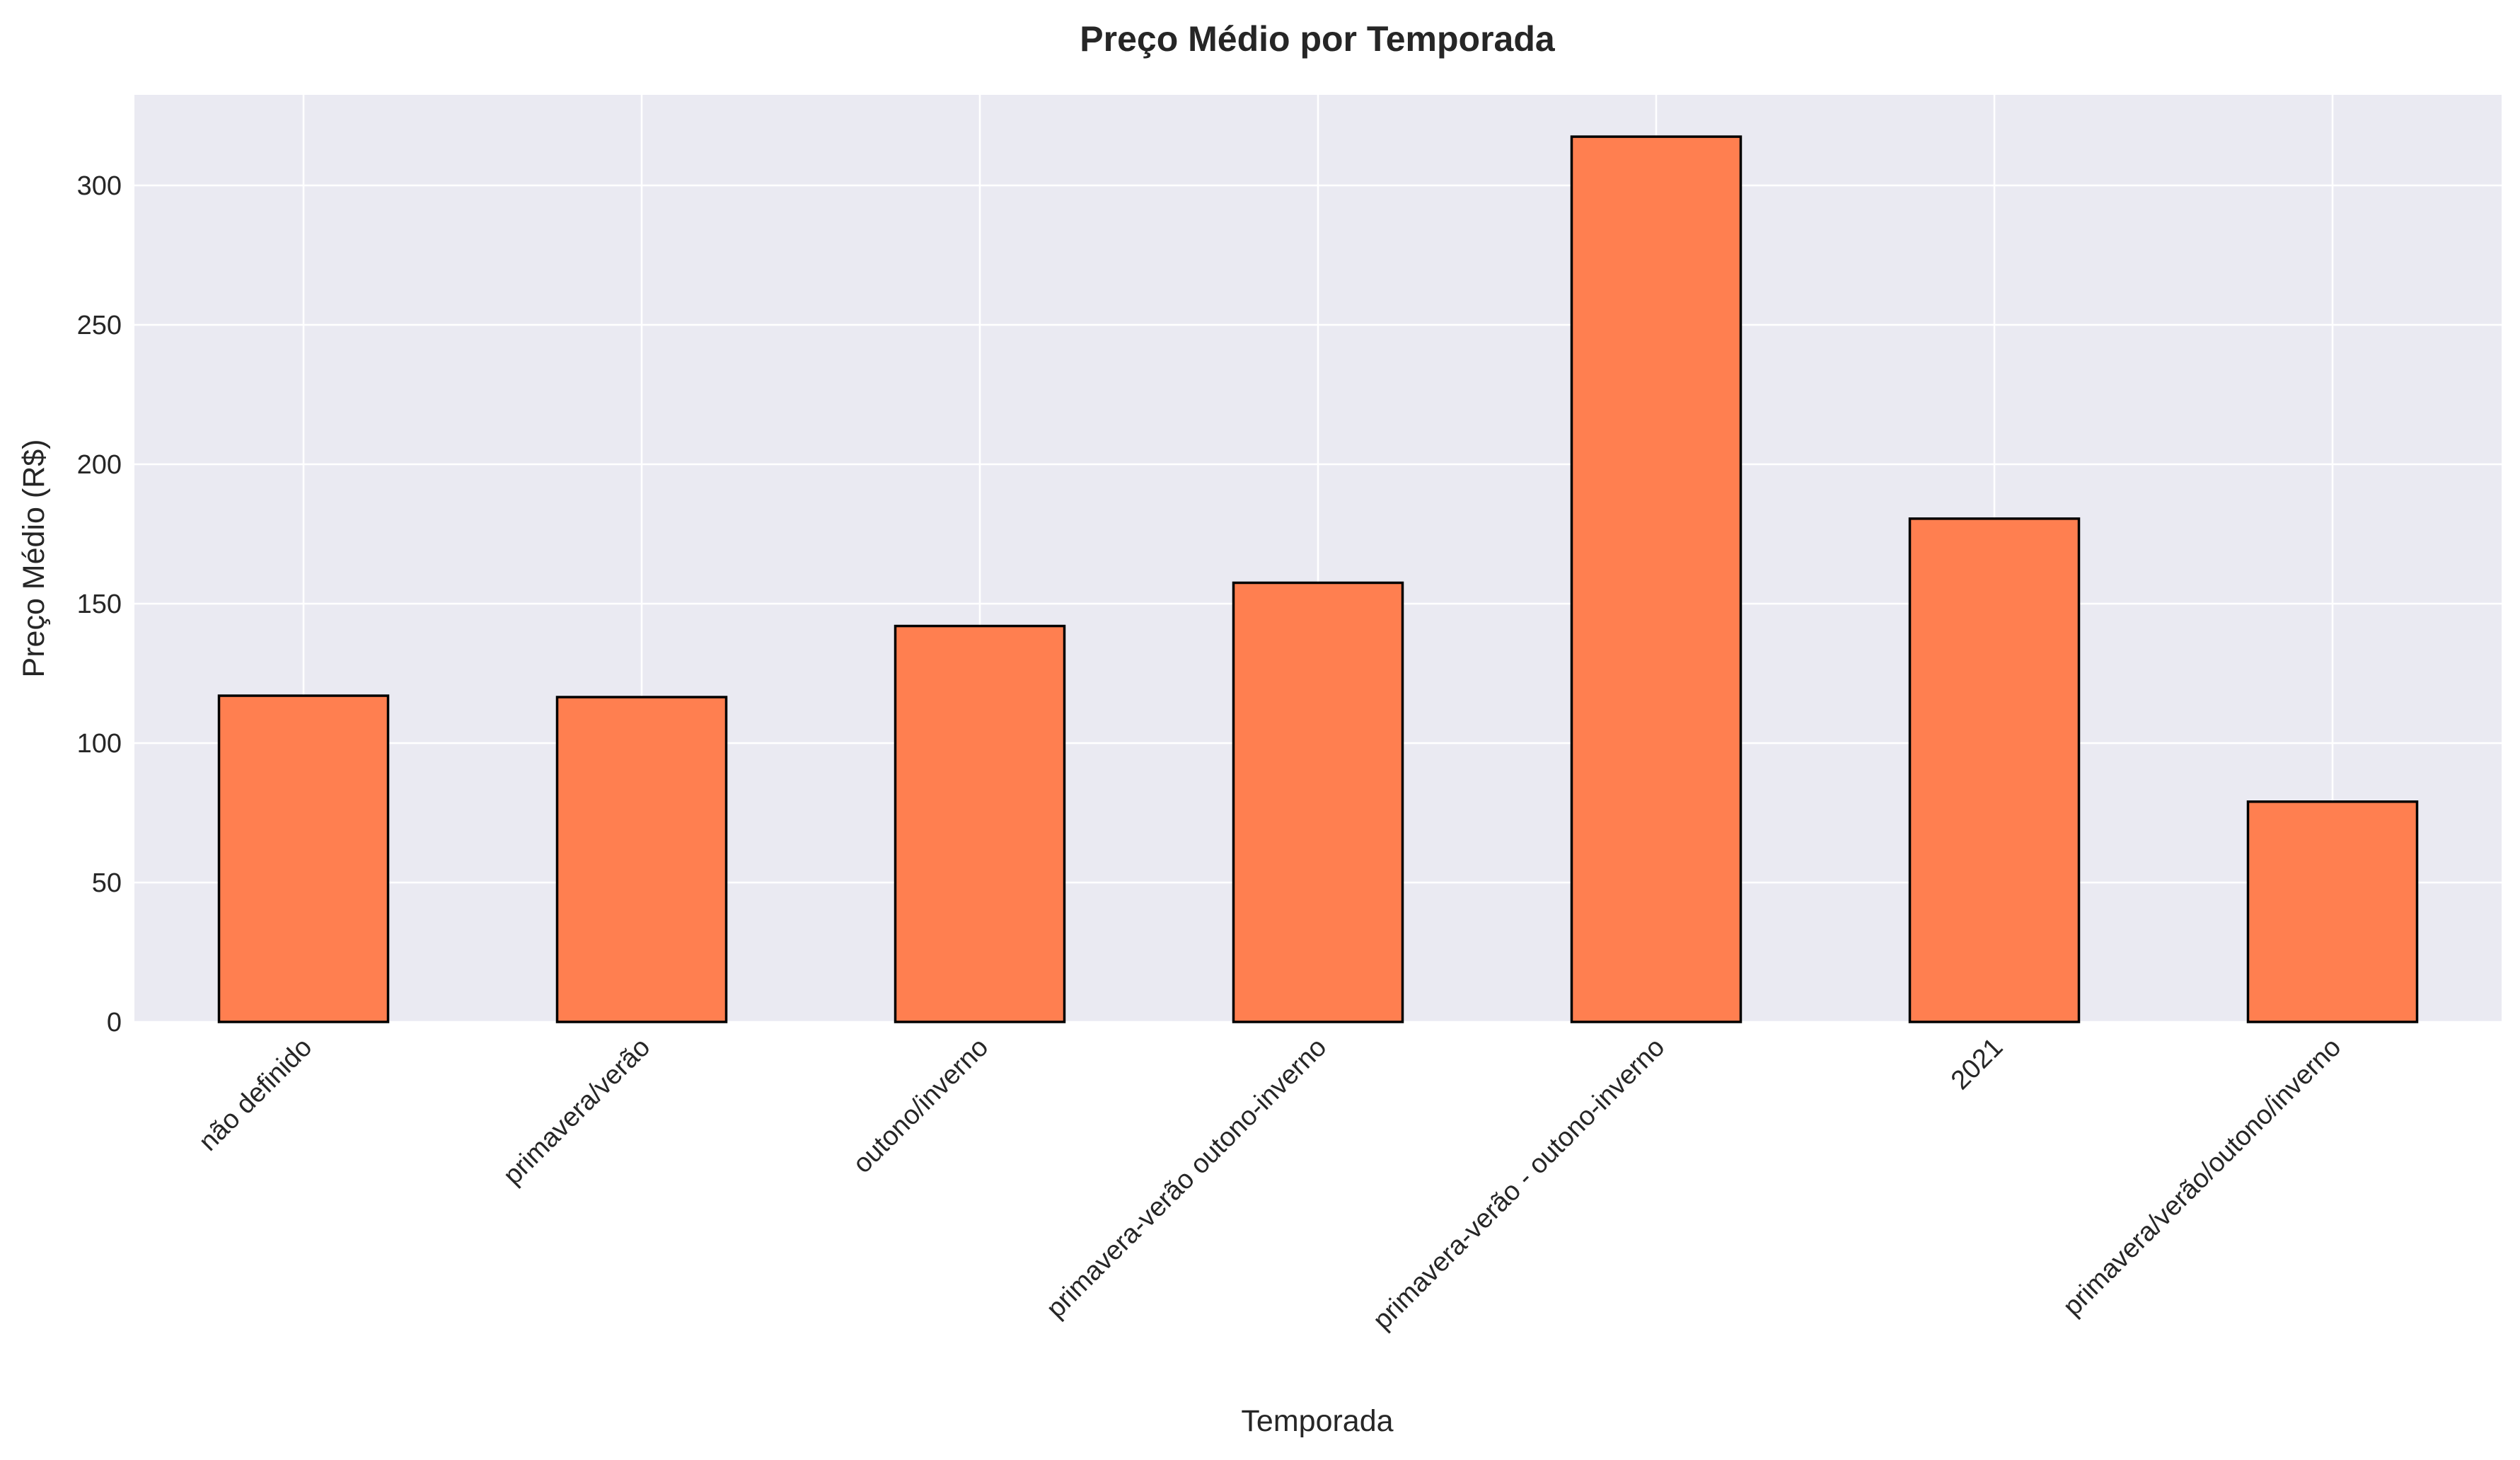 This screenshot has height=1460, width=2520. I want to click on x-tick-label: outono/inverno, so click(921, 1106).